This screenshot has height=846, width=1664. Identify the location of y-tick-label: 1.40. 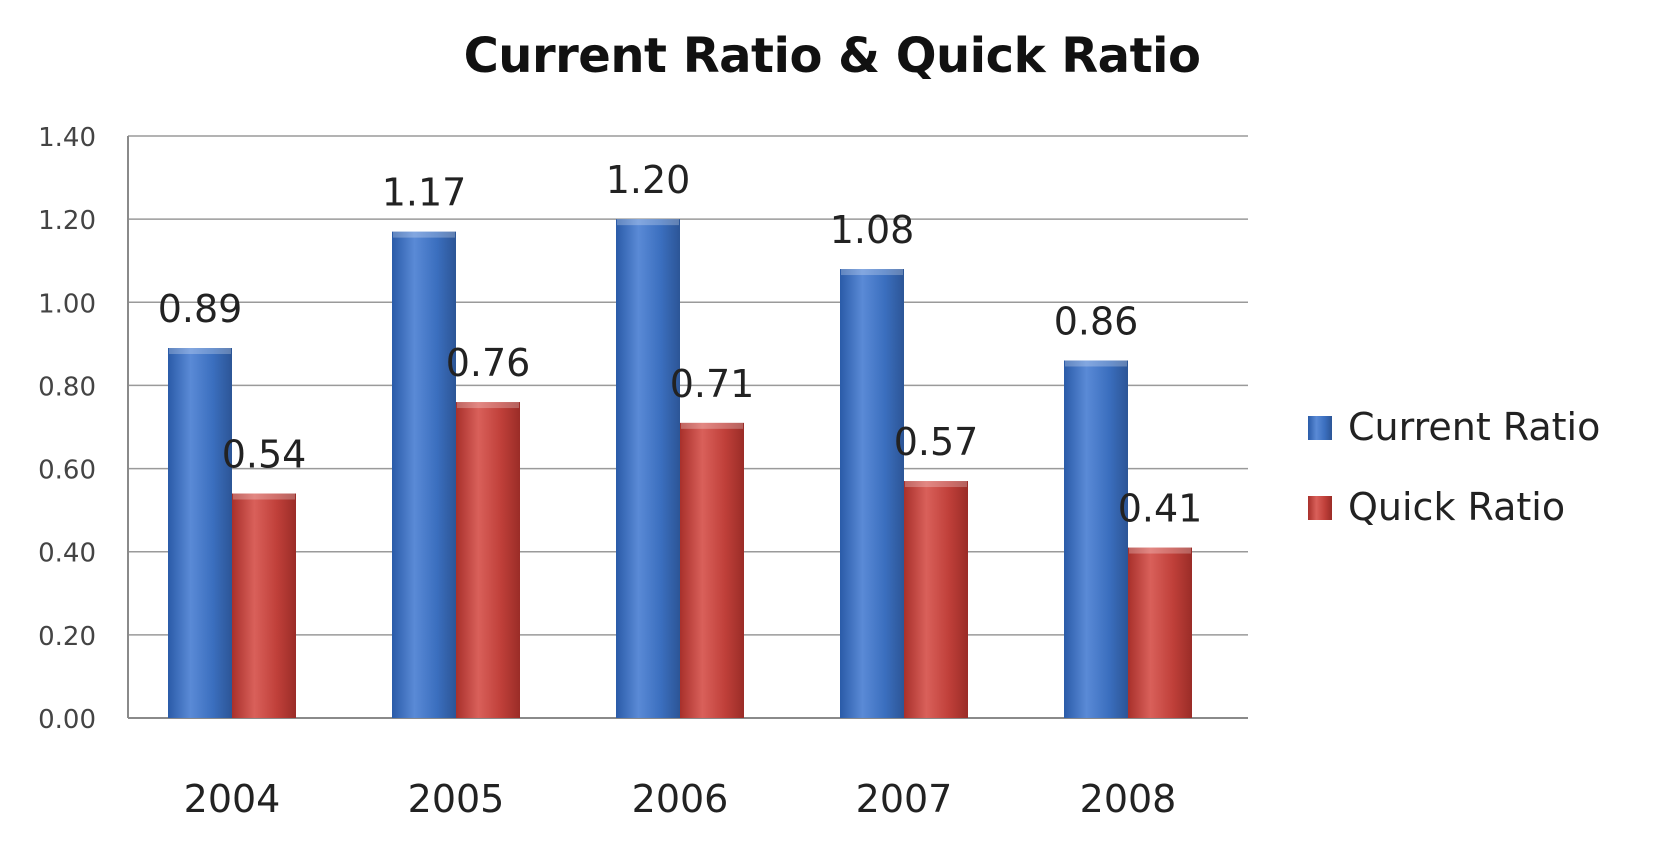
(67, 138).